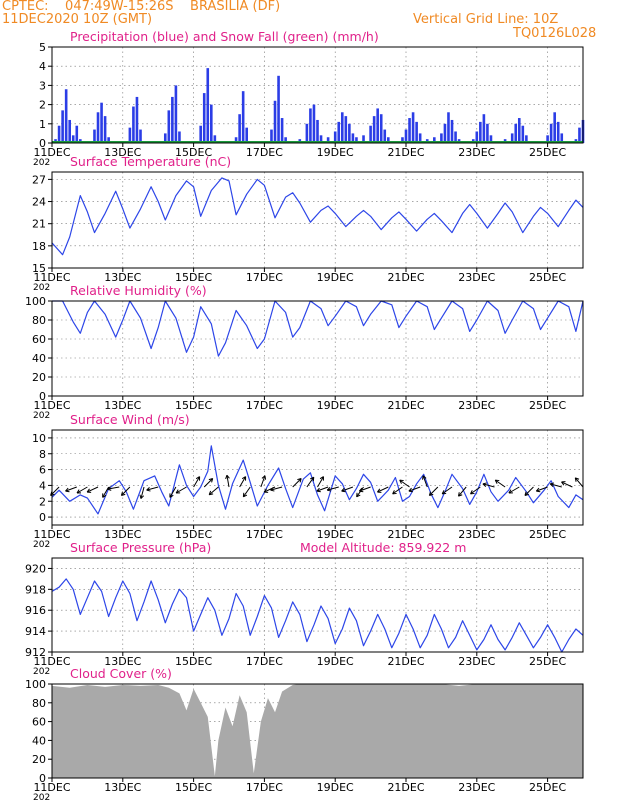  What do you see at coordinates (42, 124) in the screenshot?
I see `y-tick-label: 1` at bounding box center [42, 124].